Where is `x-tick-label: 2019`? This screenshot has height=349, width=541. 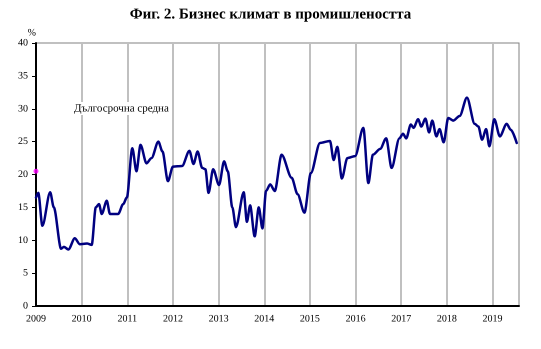 x-tick-label: 2019 is located at coordinates (492, 319).